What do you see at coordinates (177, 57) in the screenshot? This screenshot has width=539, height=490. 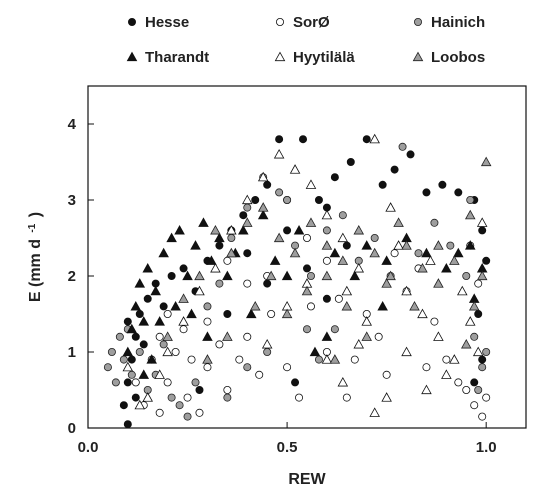 I see `legend-label: Tharandt` at bounding box center [177, 57].